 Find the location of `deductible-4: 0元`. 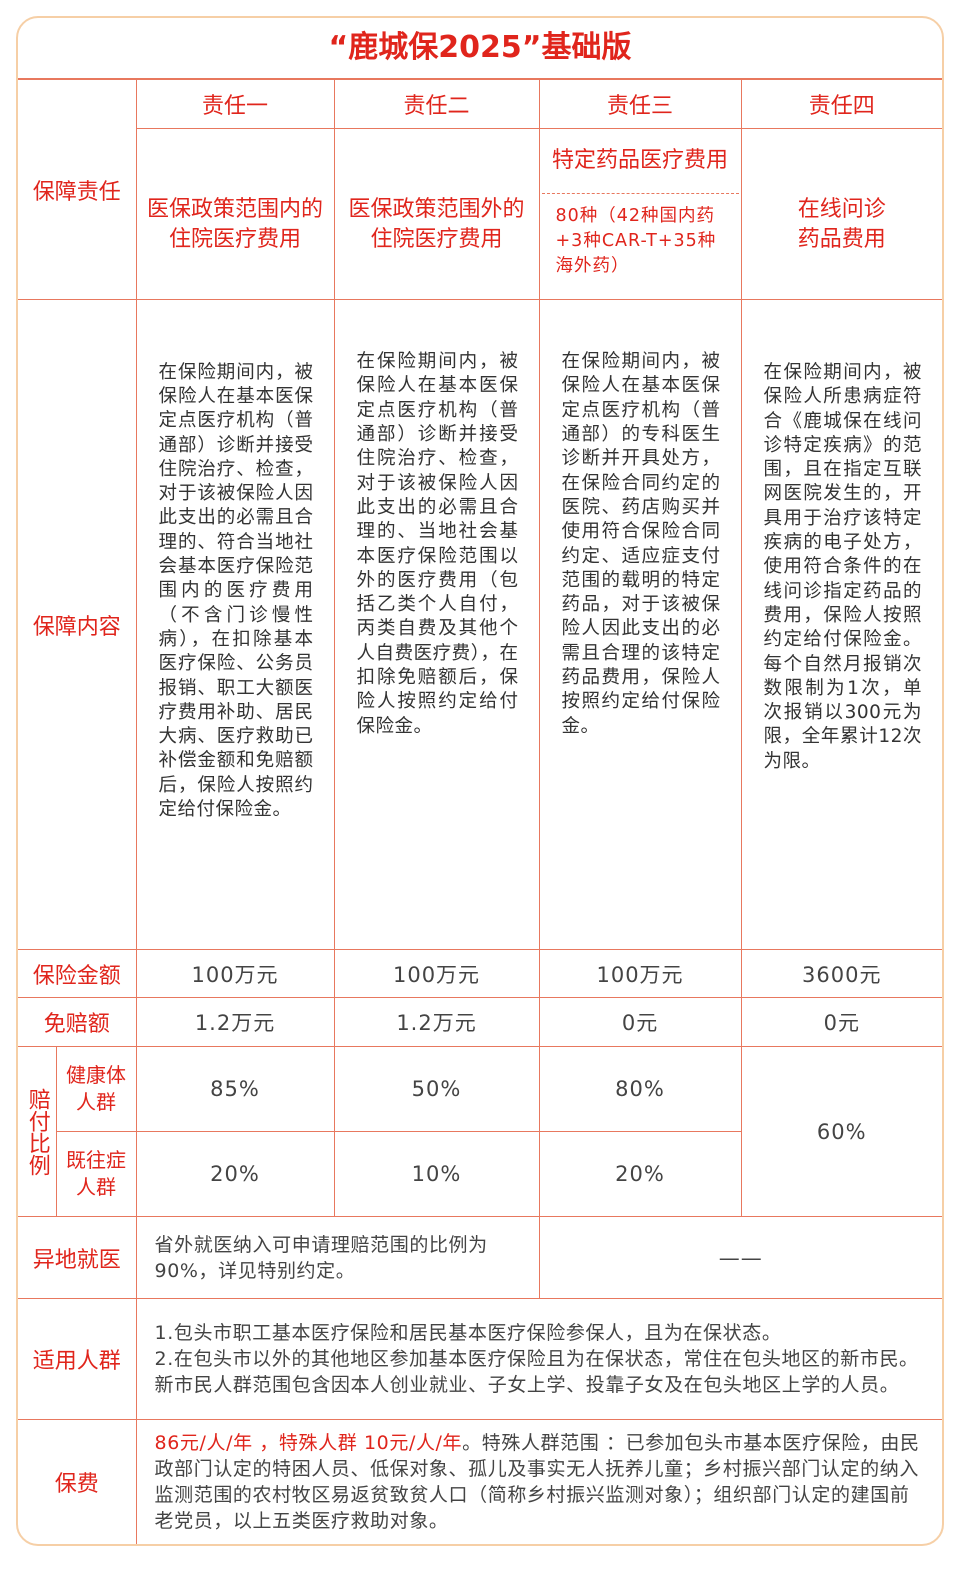

deductible-4: 0元 is located at coordinates (841, 1022).